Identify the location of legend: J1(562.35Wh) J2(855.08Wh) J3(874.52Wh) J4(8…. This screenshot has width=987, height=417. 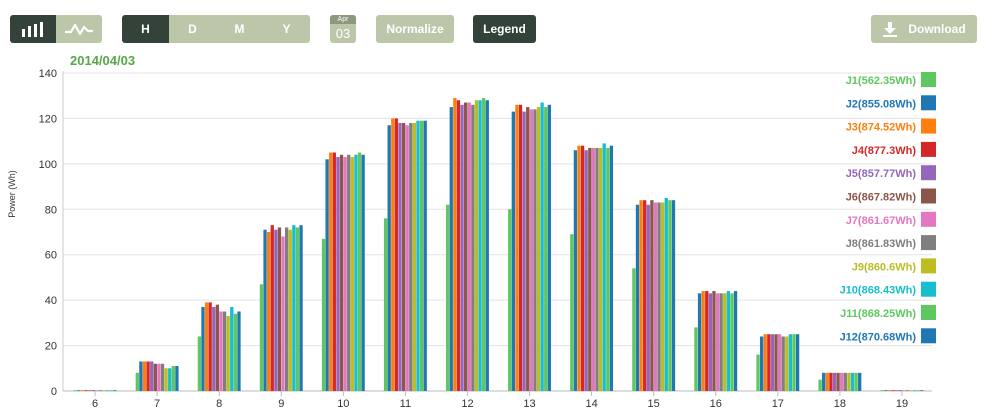
(888, 208).